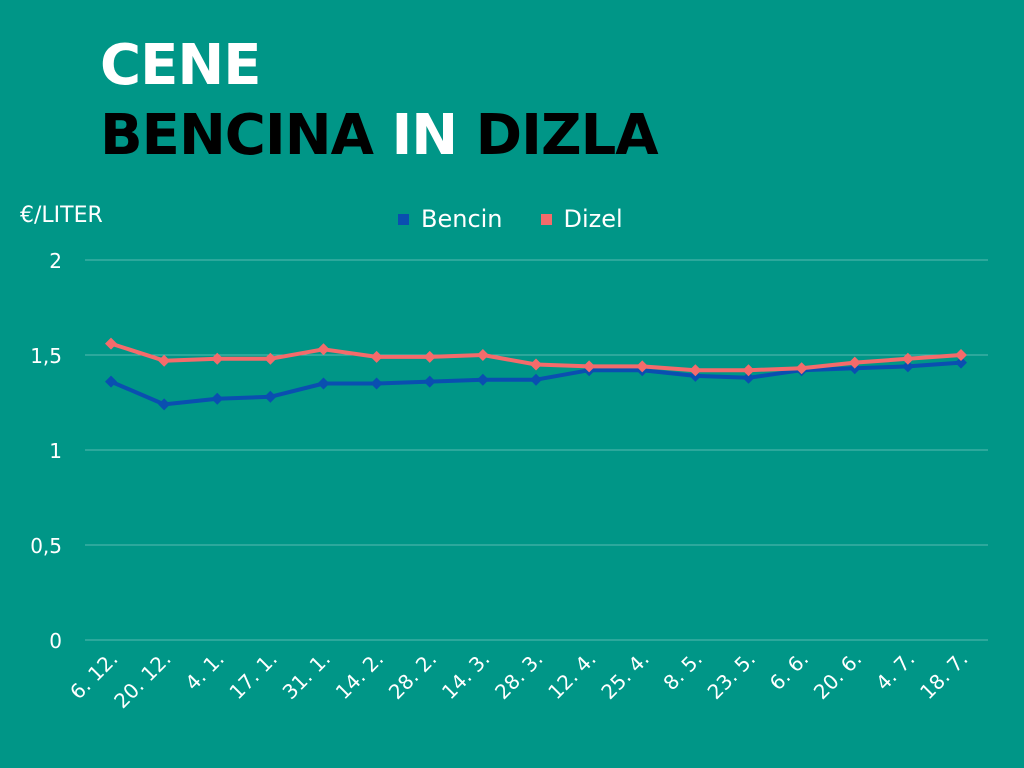 Image resolution: width=1024 pixels, height=768 pixels. What do you see at coordinates (379, 136) in the screenshot?
I see `title-line-2: BENCINA IN DIZLA` at bounding box center [379, 136].